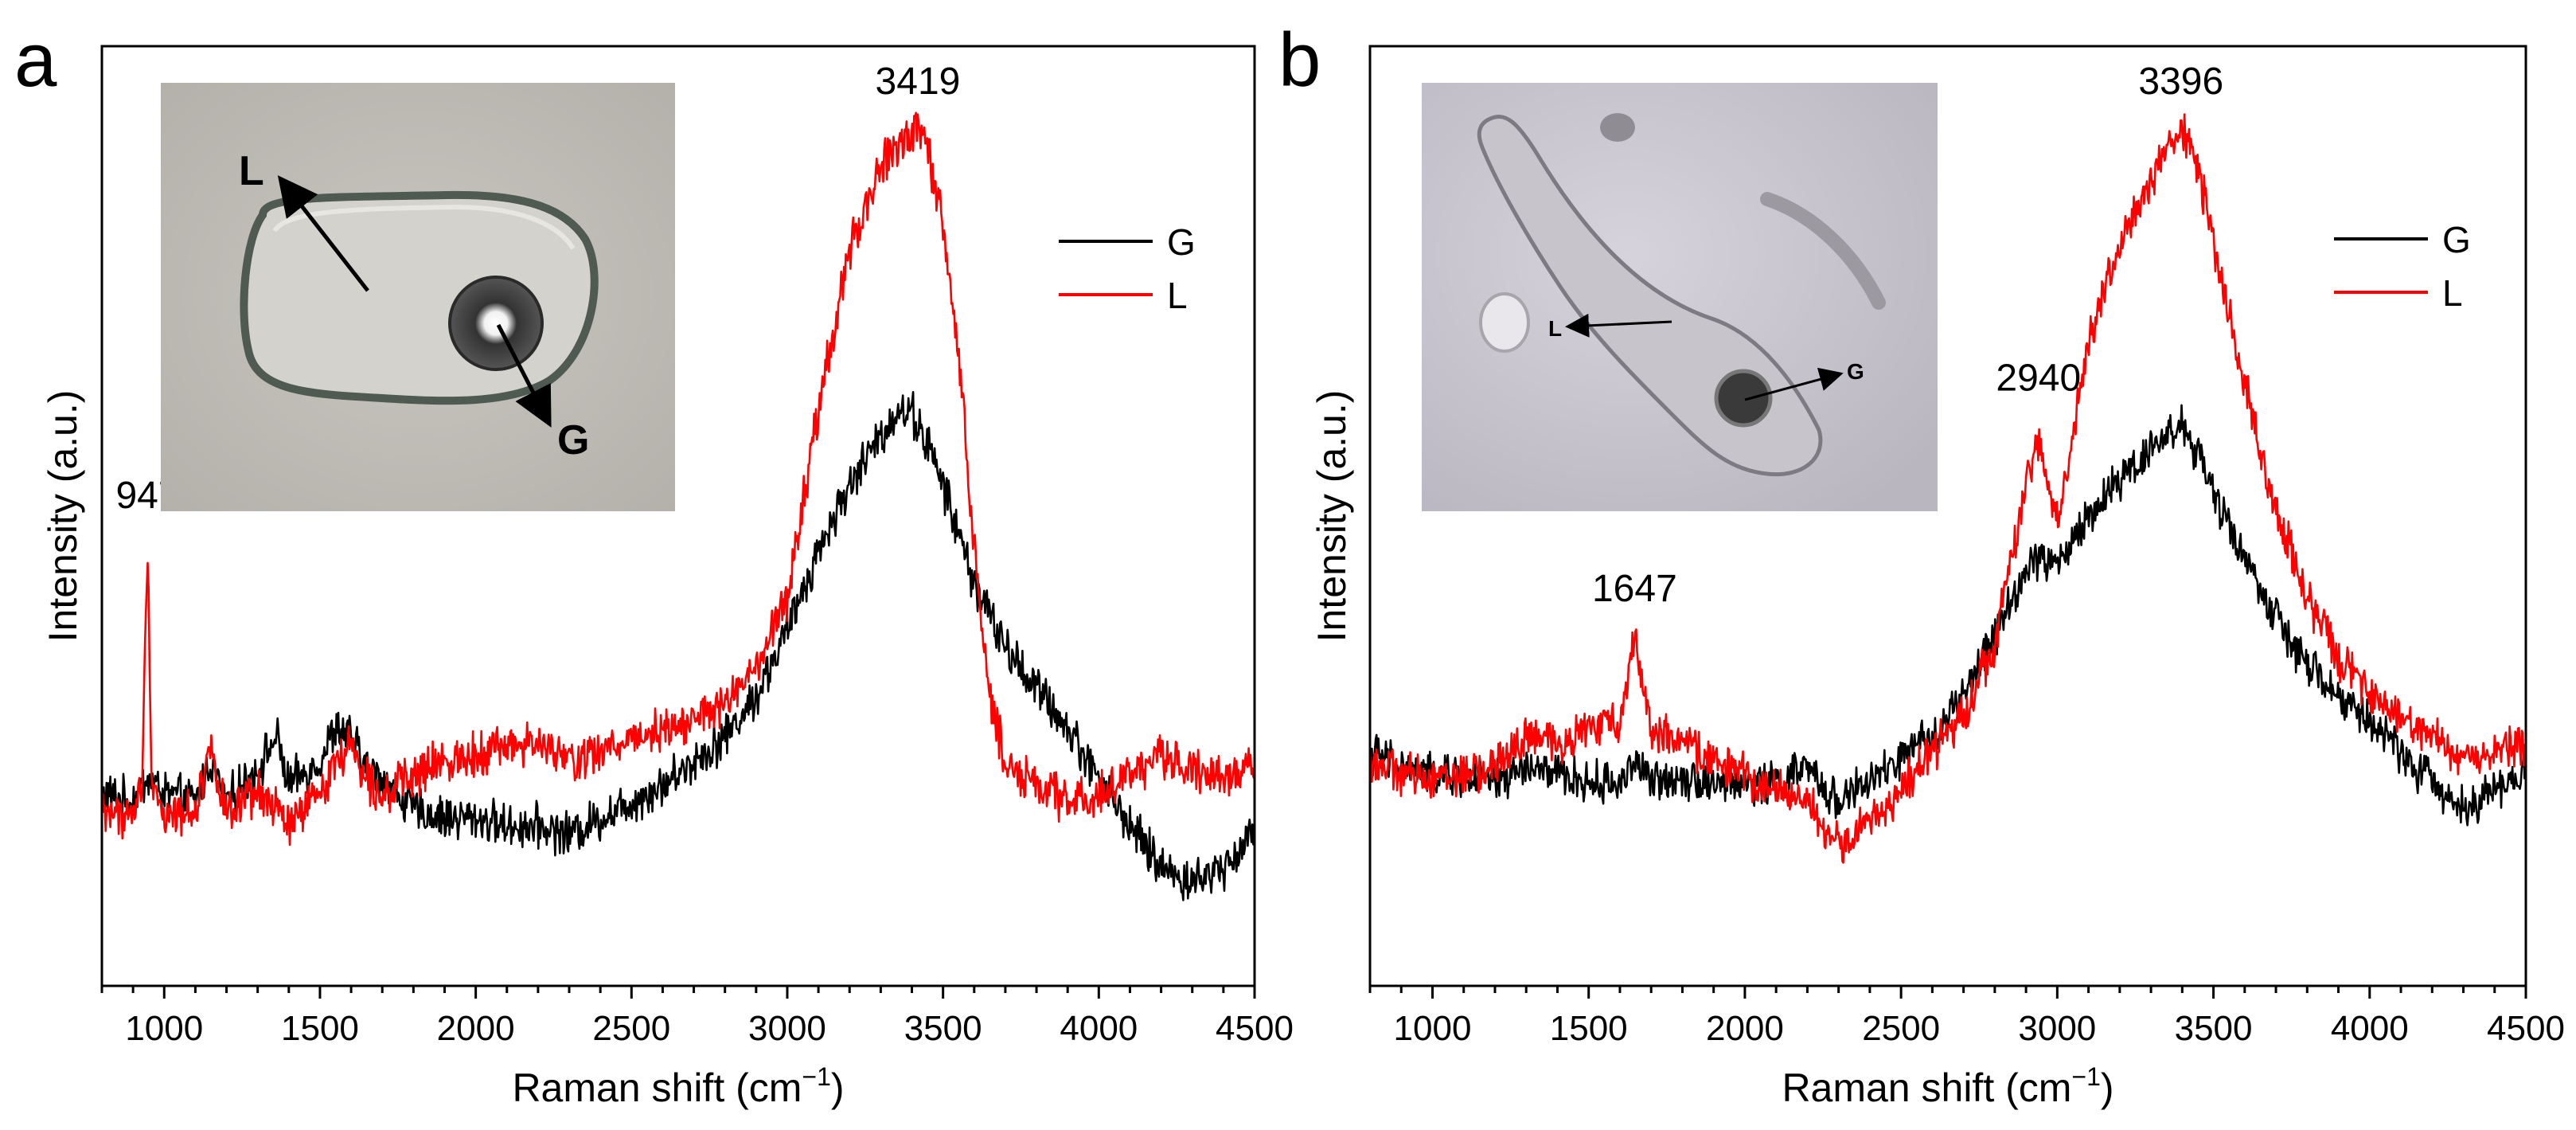  Describe the element at coordinates (2085, 1076) in the screenshot. I see `panel-b-xlabel-superscript: −1` at that location.